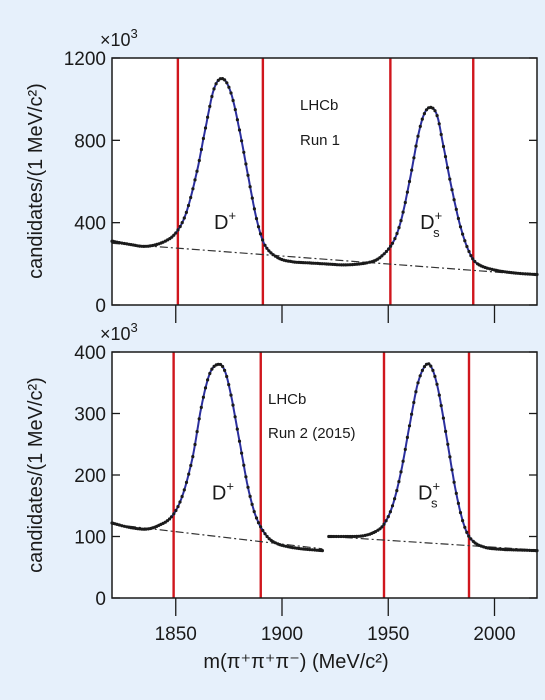  What do you see at coordinates (90, 476) in the screenshot?
I see `bottom-y-tick-label: 200` at bounding box center [90, 476].